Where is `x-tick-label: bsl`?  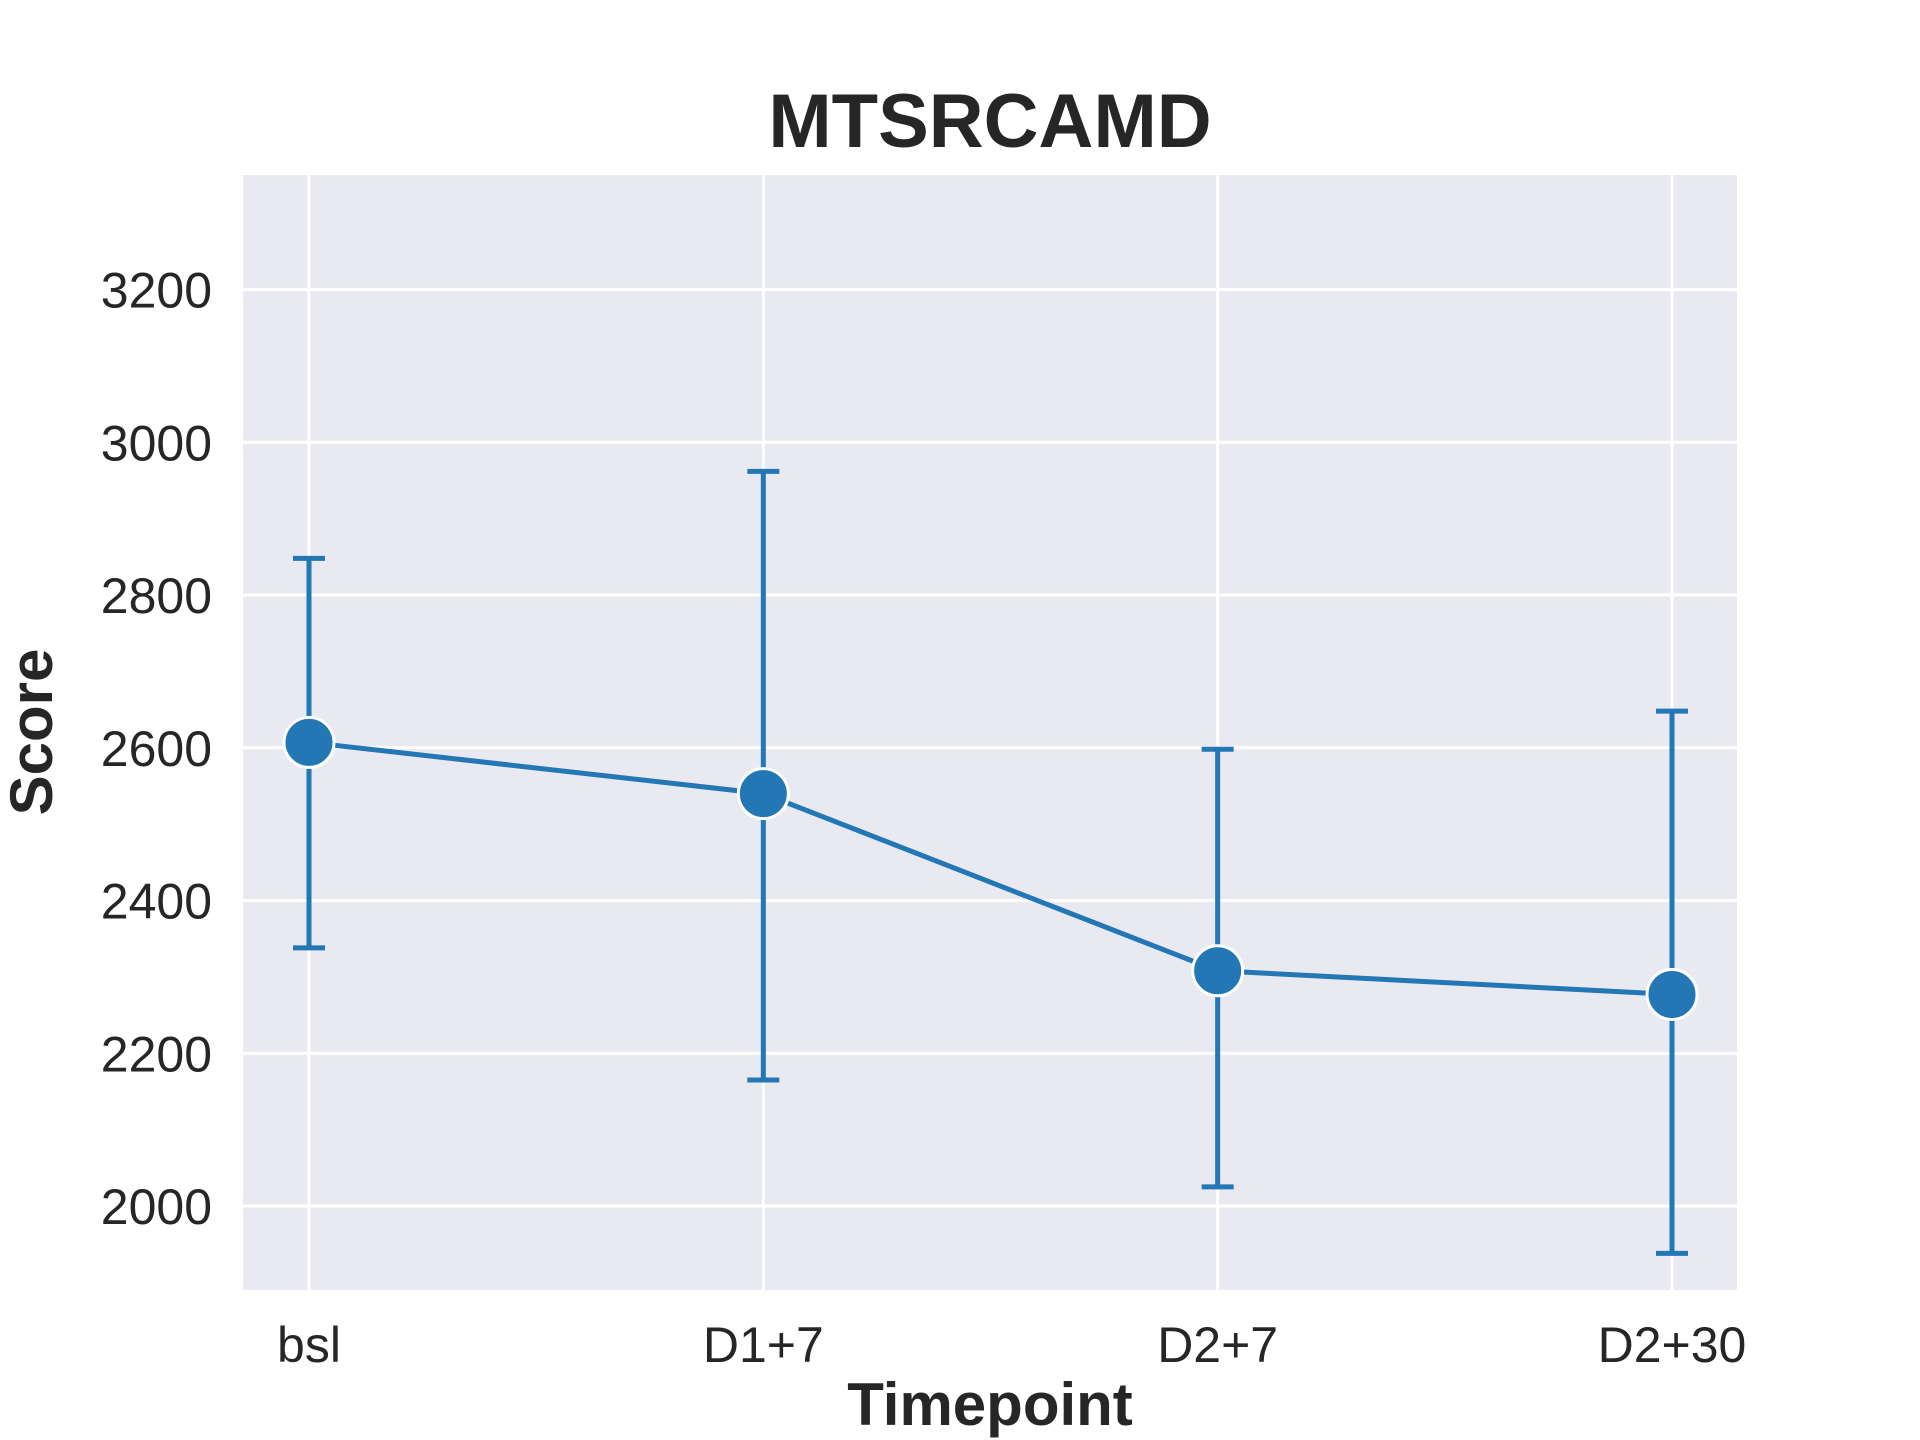
x-tick-label: bsl is located at coordinates (309, 1345).